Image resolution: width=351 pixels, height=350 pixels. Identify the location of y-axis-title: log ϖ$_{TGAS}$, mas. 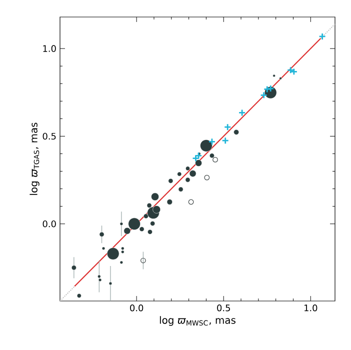
(35, 158).